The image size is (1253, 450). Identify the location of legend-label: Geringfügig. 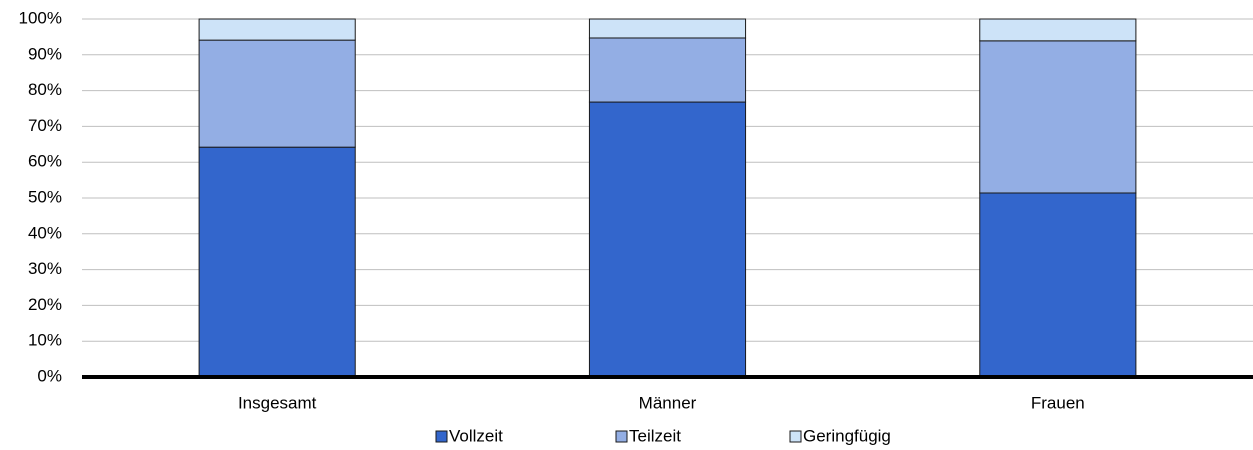
(847, 435).